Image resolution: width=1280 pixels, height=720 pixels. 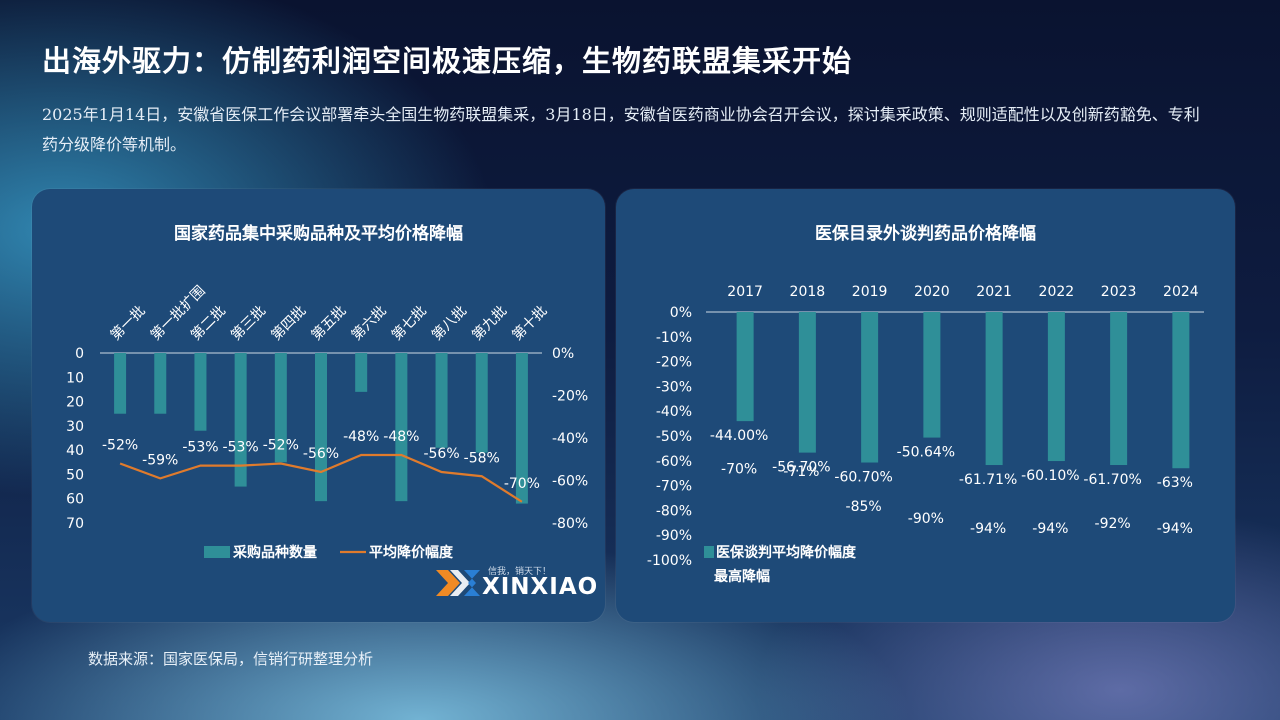 What do you see at coordinates (739, 436) in the screenshot?
I see `bar-data-label: -44.00%` at bounding box center [739, 436].